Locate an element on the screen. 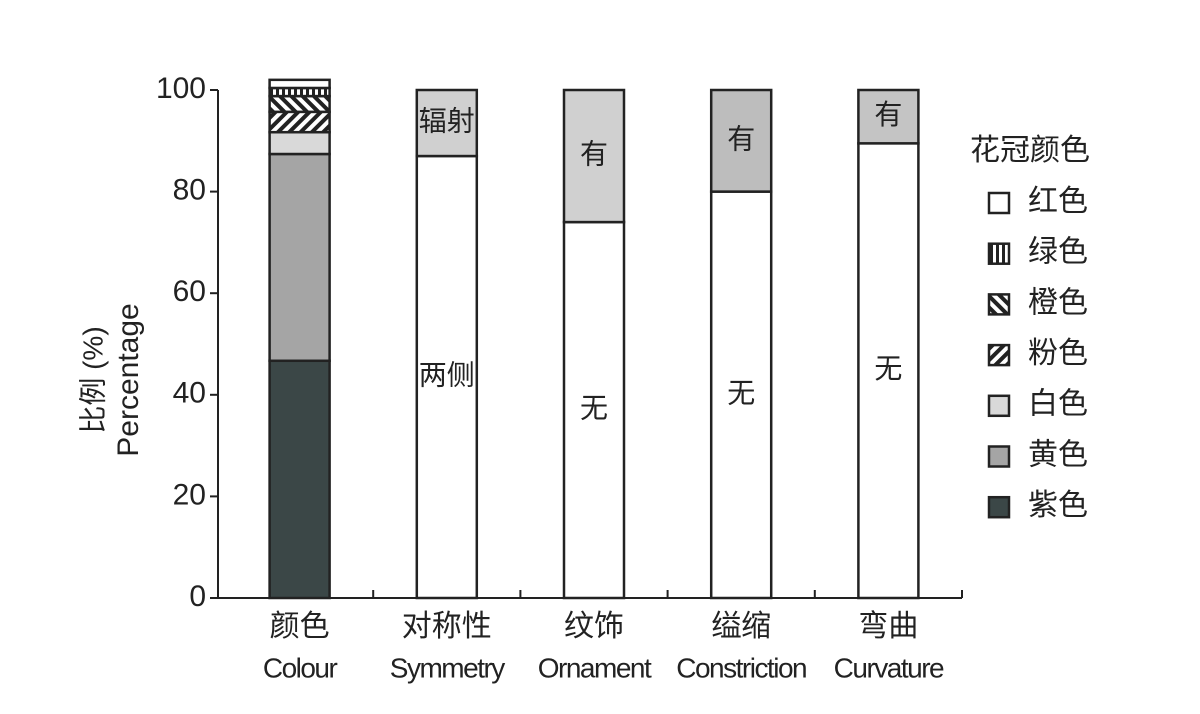  segment-label: 两侧 is located at coordinates (447, 375).